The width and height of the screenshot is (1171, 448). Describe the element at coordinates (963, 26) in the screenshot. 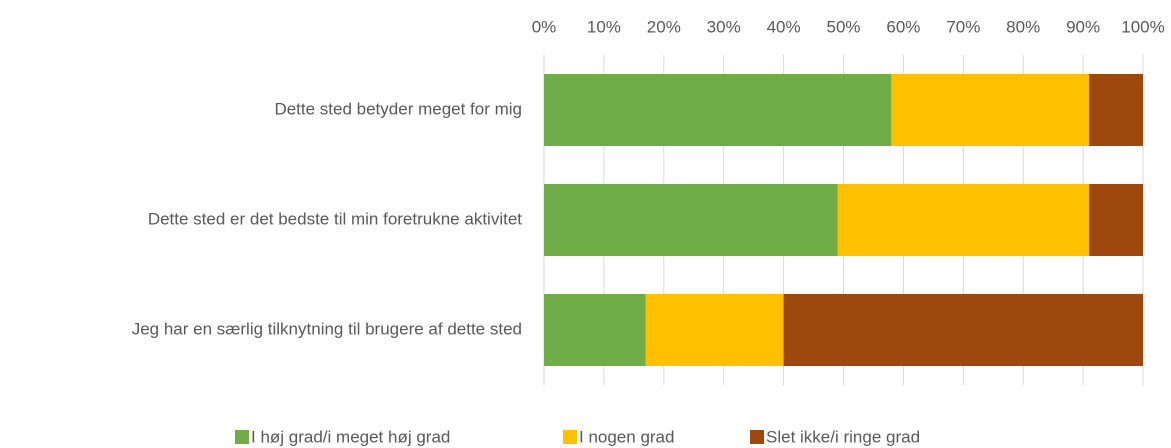

I see `x-tick-label: 70%` at that location.